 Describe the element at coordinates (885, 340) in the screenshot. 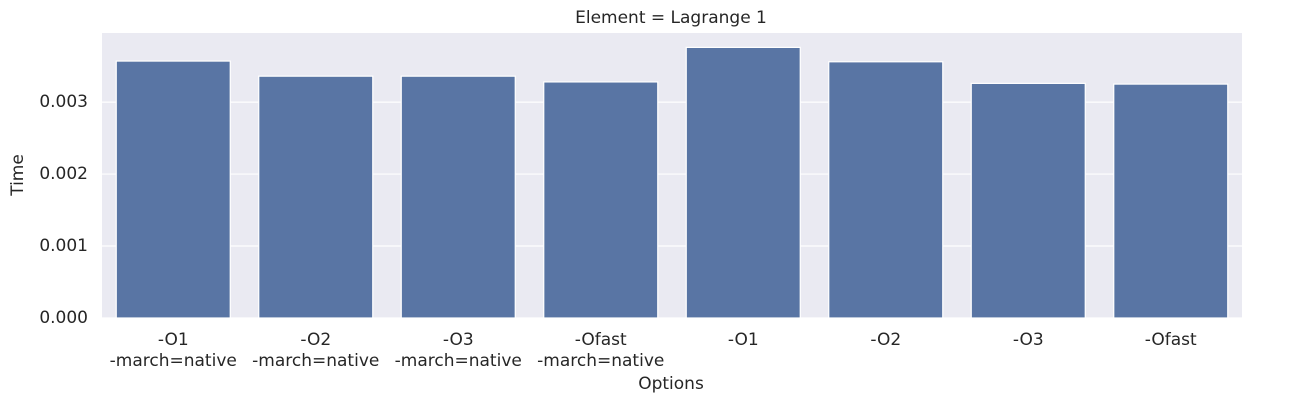

I see `x-tick-label: -O2` at that location.